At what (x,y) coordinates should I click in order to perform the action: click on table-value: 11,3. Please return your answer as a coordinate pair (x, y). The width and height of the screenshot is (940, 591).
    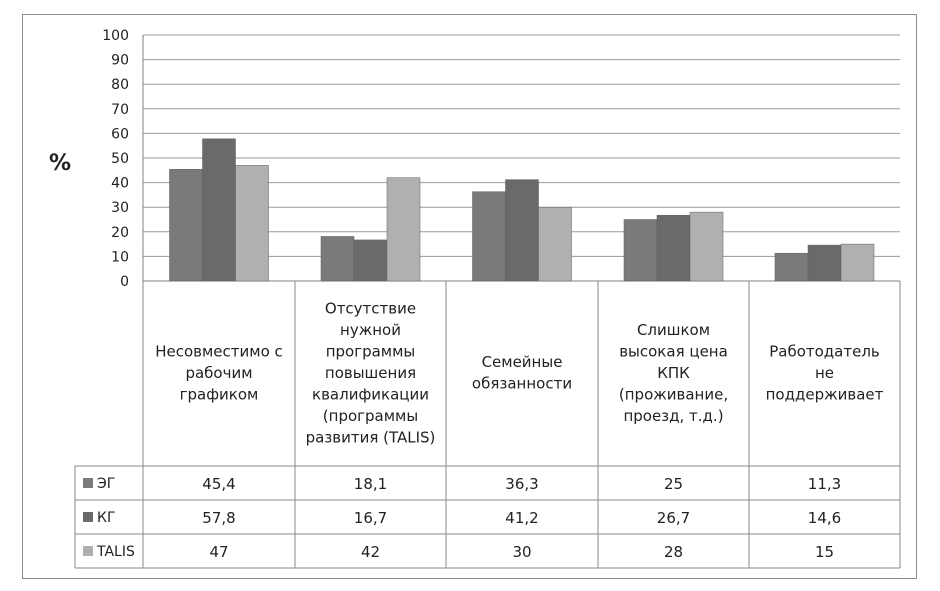
    Looking at the image, I should click on (824, 484).